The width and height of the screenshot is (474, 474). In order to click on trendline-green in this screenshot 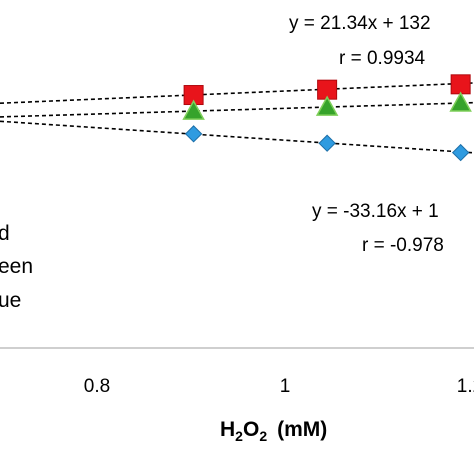, I will do `click(237, 109)`.